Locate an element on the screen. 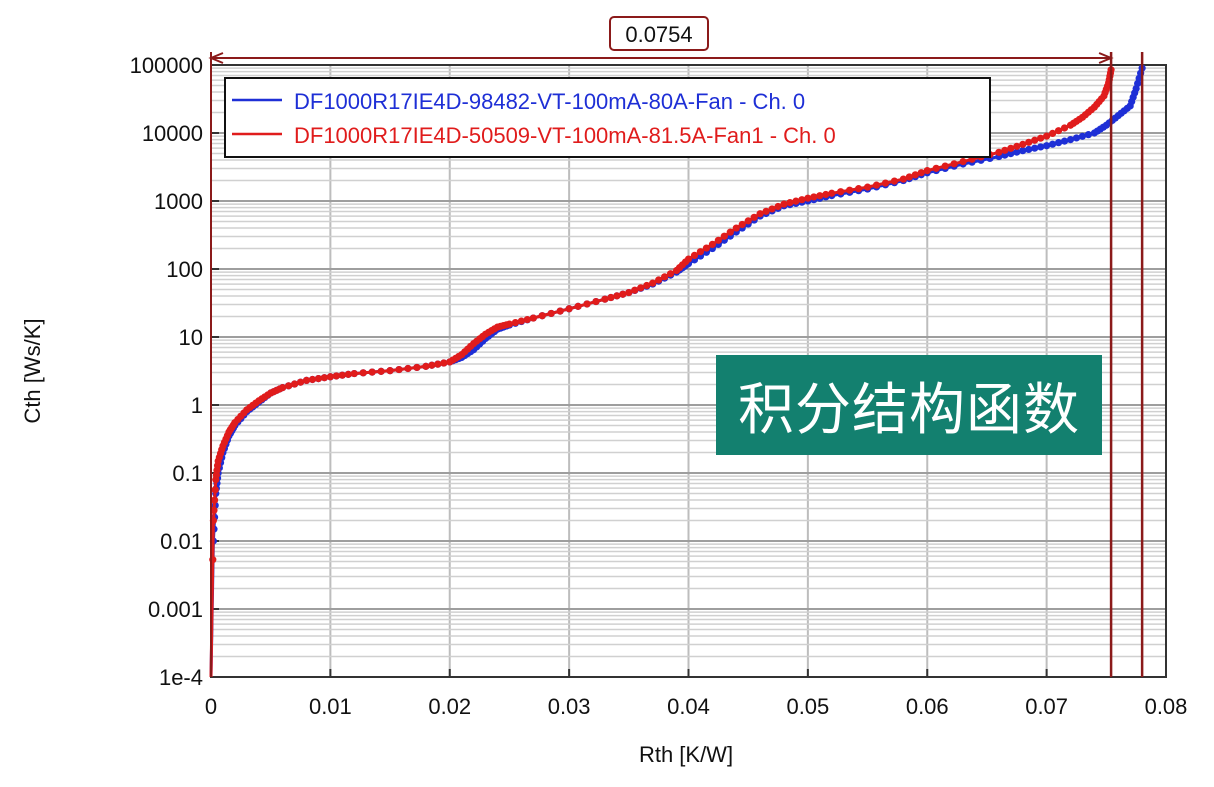 This screenshot has height=787, width=1214. x-tick-label-3: 0.03 is located at coordinates (569, 706).